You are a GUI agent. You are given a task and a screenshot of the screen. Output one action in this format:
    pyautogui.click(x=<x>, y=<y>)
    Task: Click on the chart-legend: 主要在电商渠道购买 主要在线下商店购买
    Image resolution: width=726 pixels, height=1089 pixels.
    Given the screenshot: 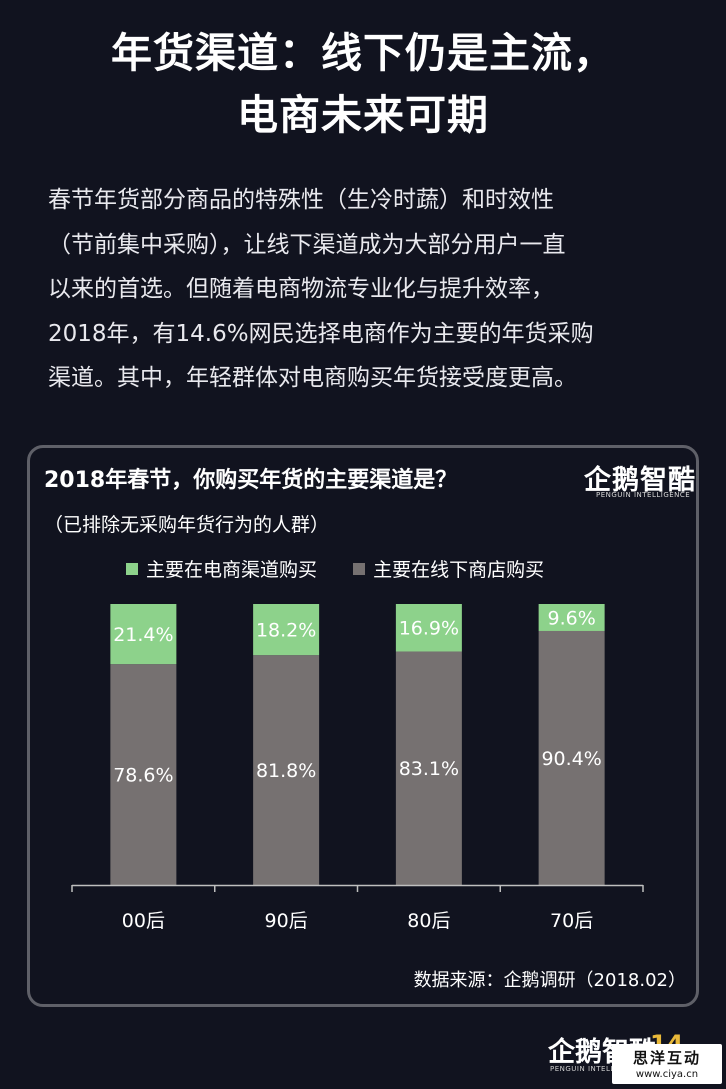 What is the action you would take?
    pyautogui.click(x=350, y=568)
    